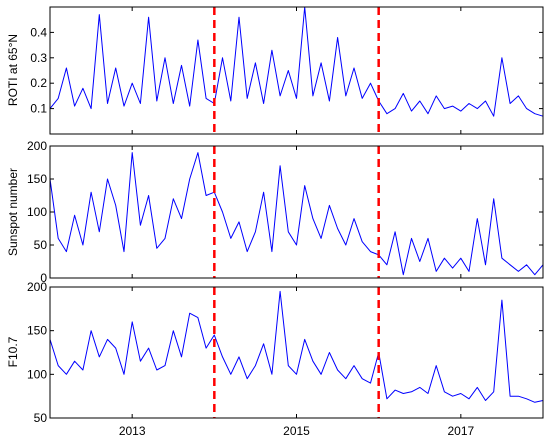 Image resolution: width=550 pixels, height=441 pixels. Describe the element at coordinates (37, 212) in the screenshot. I see `sunspot-y-tick-label: 100` at that location.